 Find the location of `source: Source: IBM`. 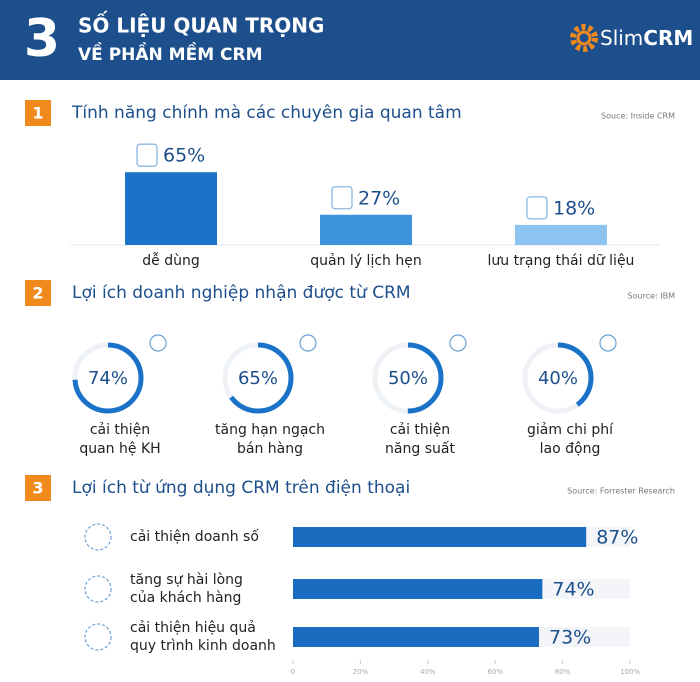

source: Source: IBM is located at coordinates (652, 296).